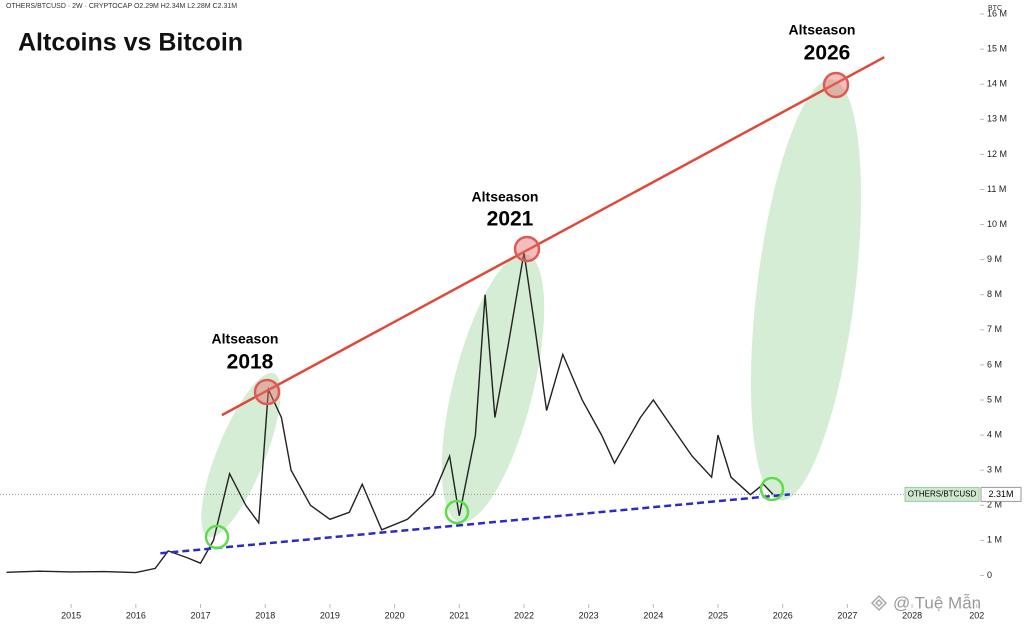 This screenshot has width=1024, height=628. I want to click on x-tick-label: 2023, so click(589, 615).